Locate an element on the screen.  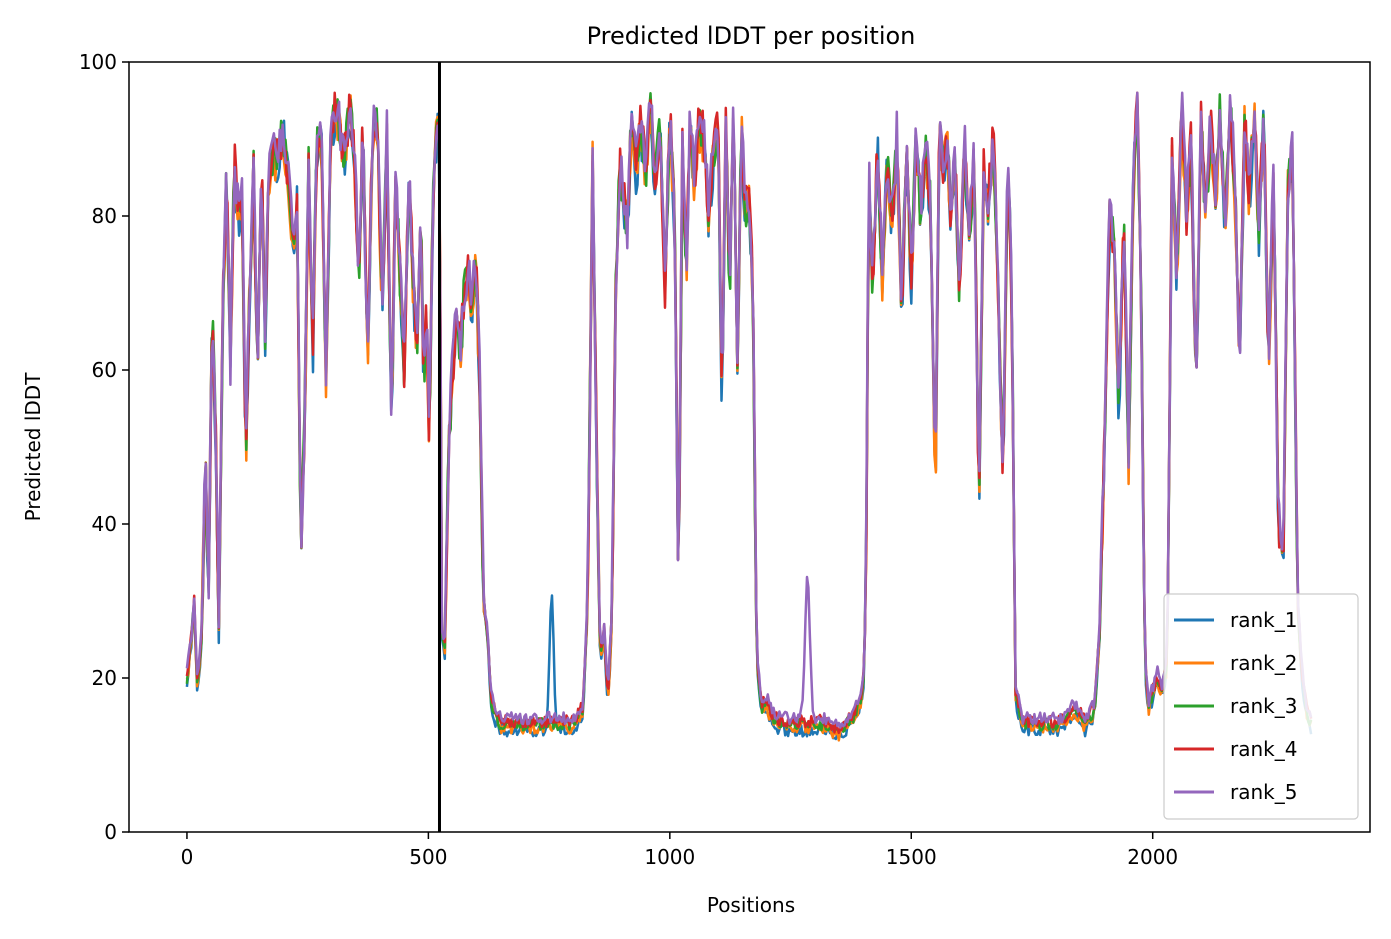
y-axis: 0 20 40 60 80 100 is located at coordinates (104, 447).